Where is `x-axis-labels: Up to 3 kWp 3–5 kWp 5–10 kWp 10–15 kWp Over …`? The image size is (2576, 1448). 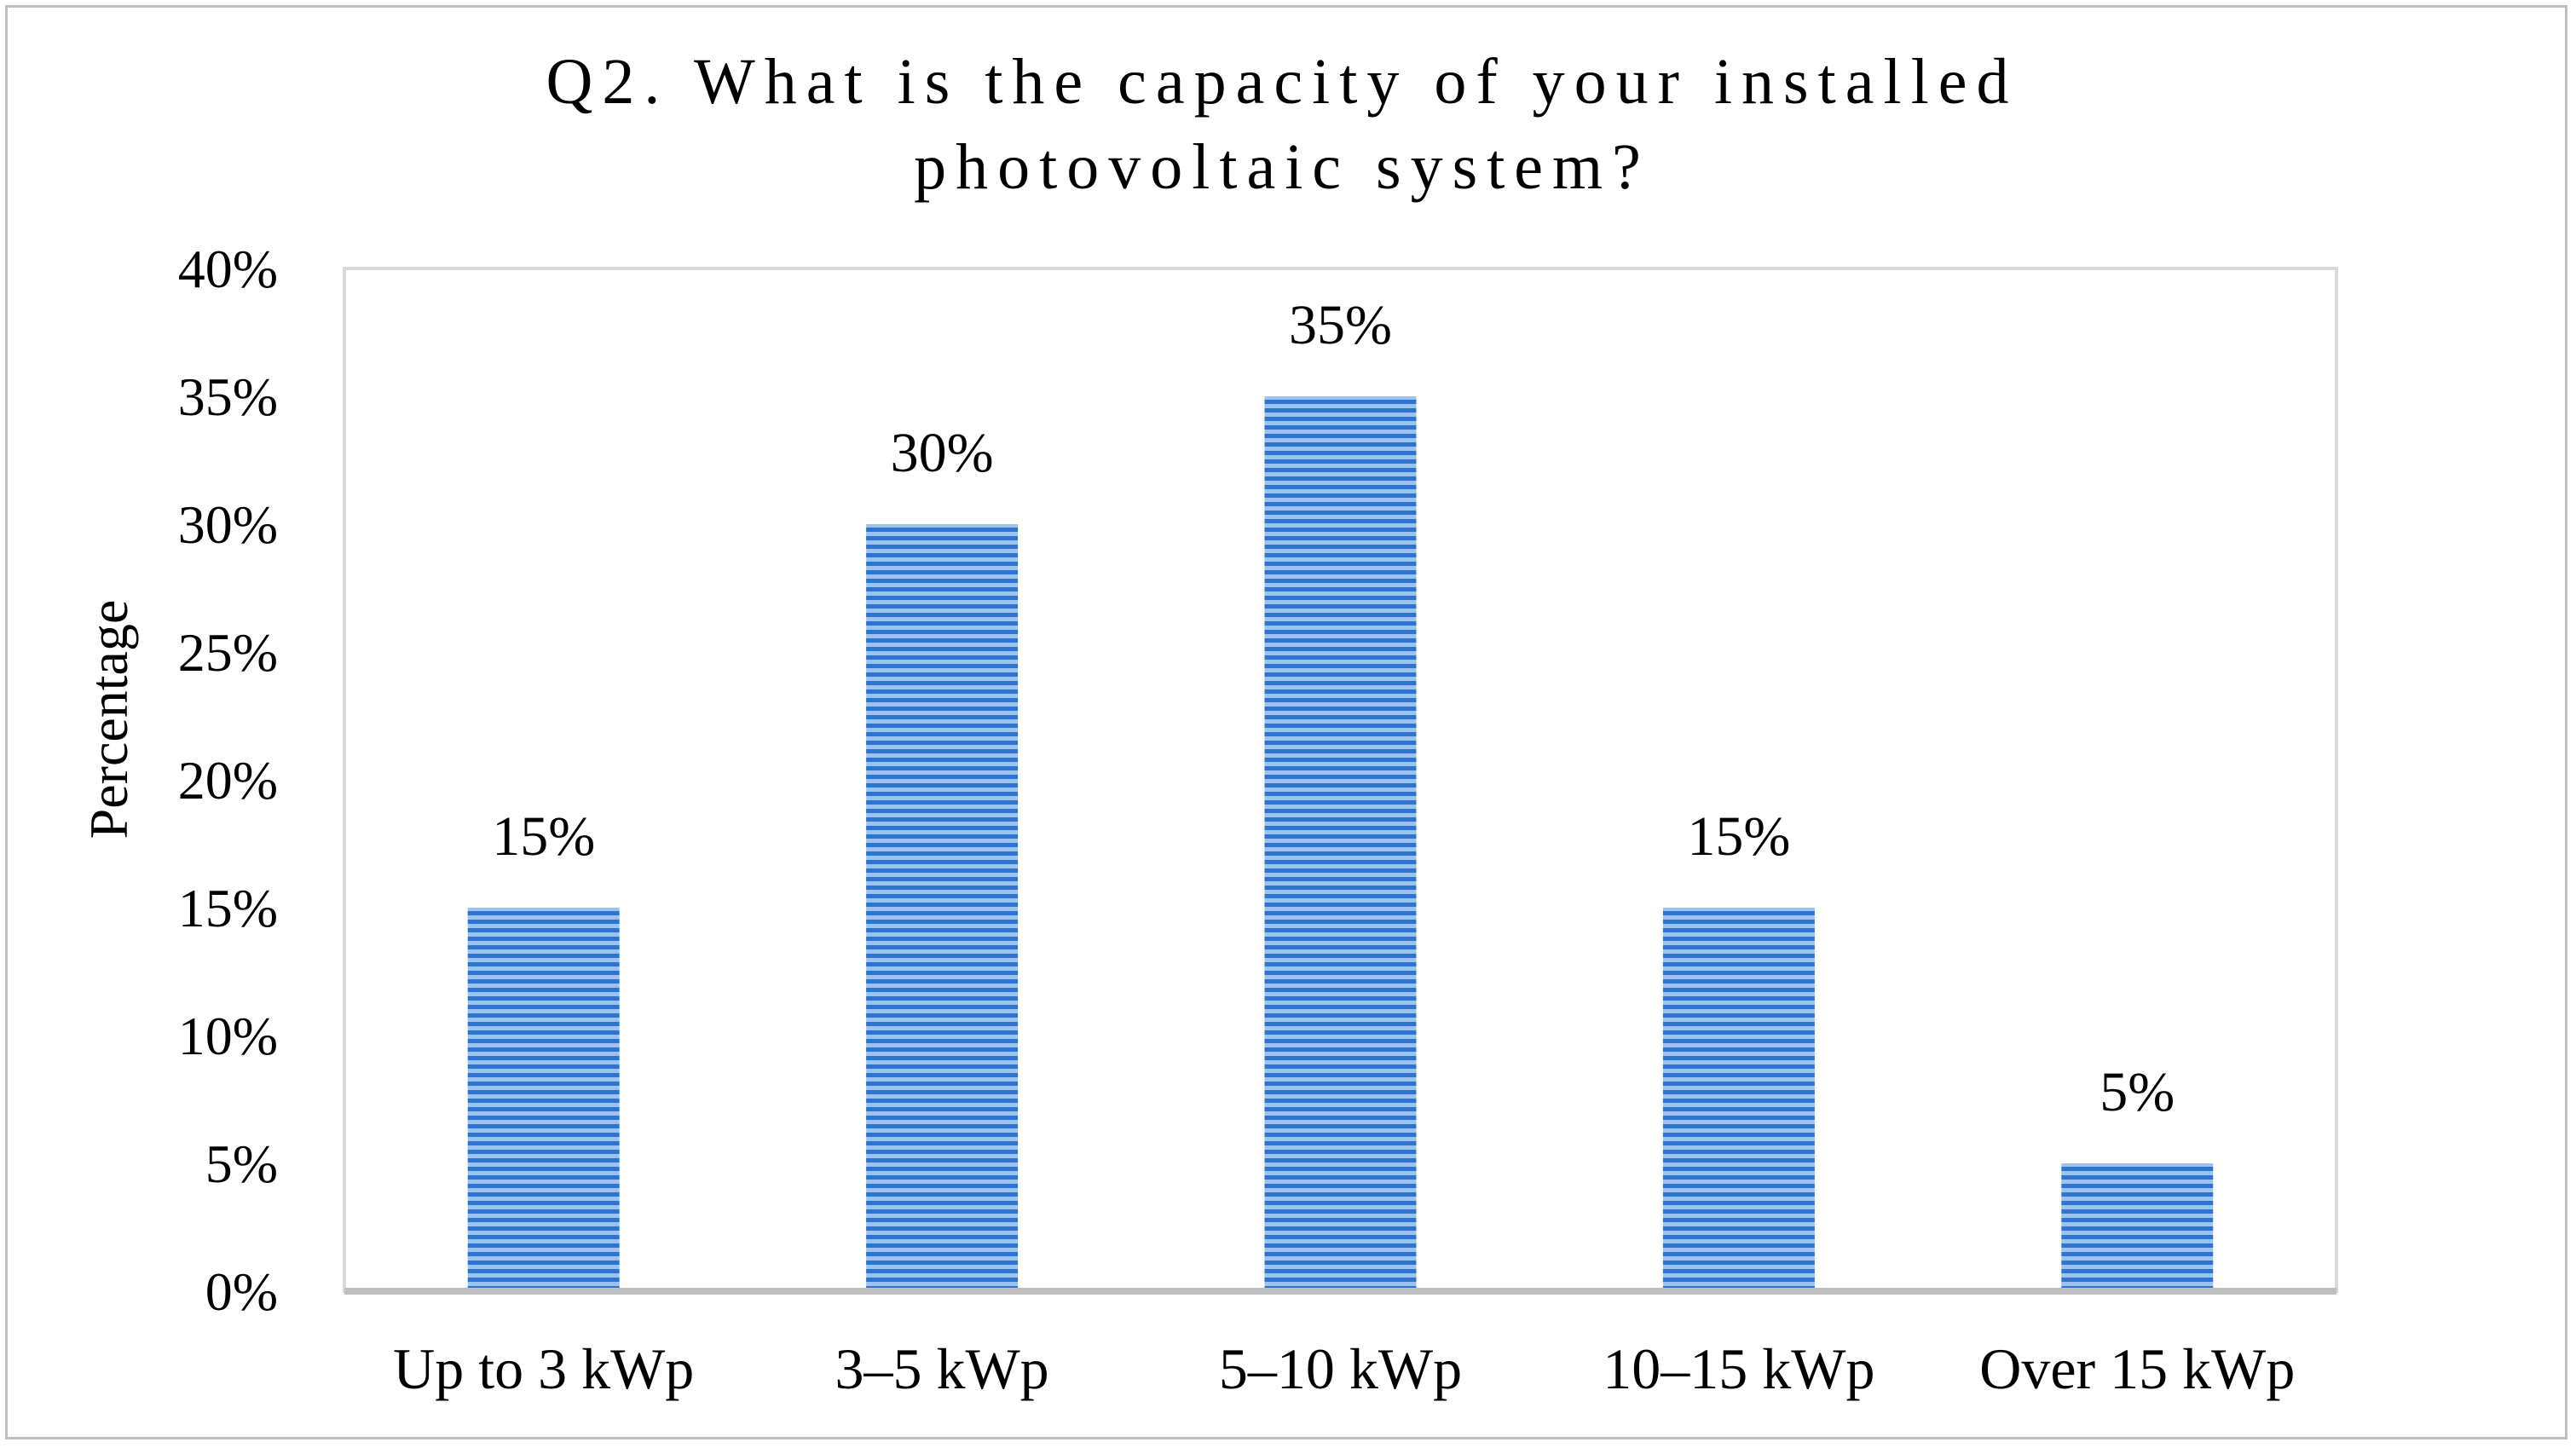 x-axis-labels: Up to 3 kWp 3–5 kWp 5–10 kWp 10–15 kWp Over … is located at coordinates (1344, 1368).